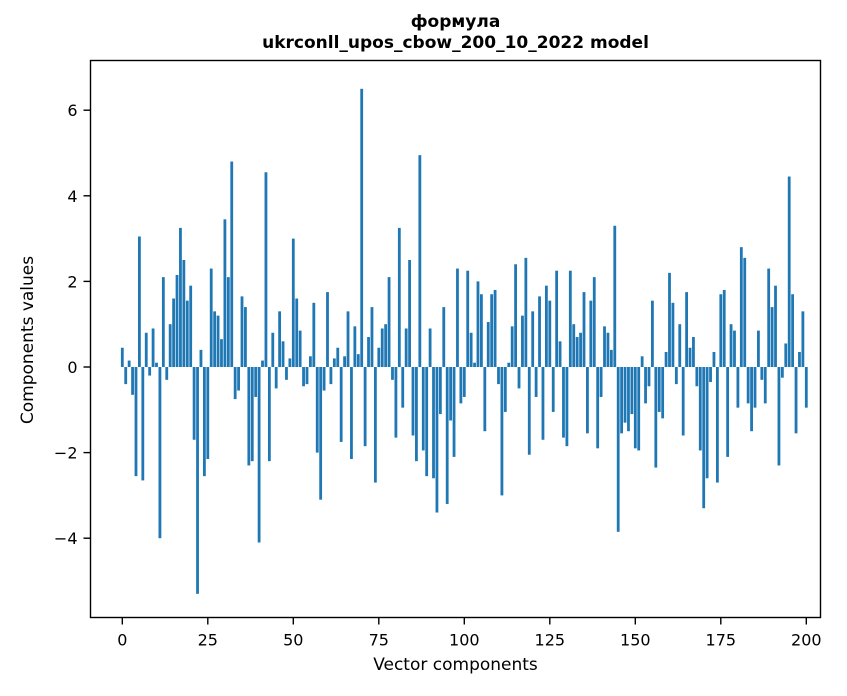 This screenshot has height=696, width=847. Describe the element at coordinates (721, 640) in the screenshot. I see `x-tick-label: 175` at that location.